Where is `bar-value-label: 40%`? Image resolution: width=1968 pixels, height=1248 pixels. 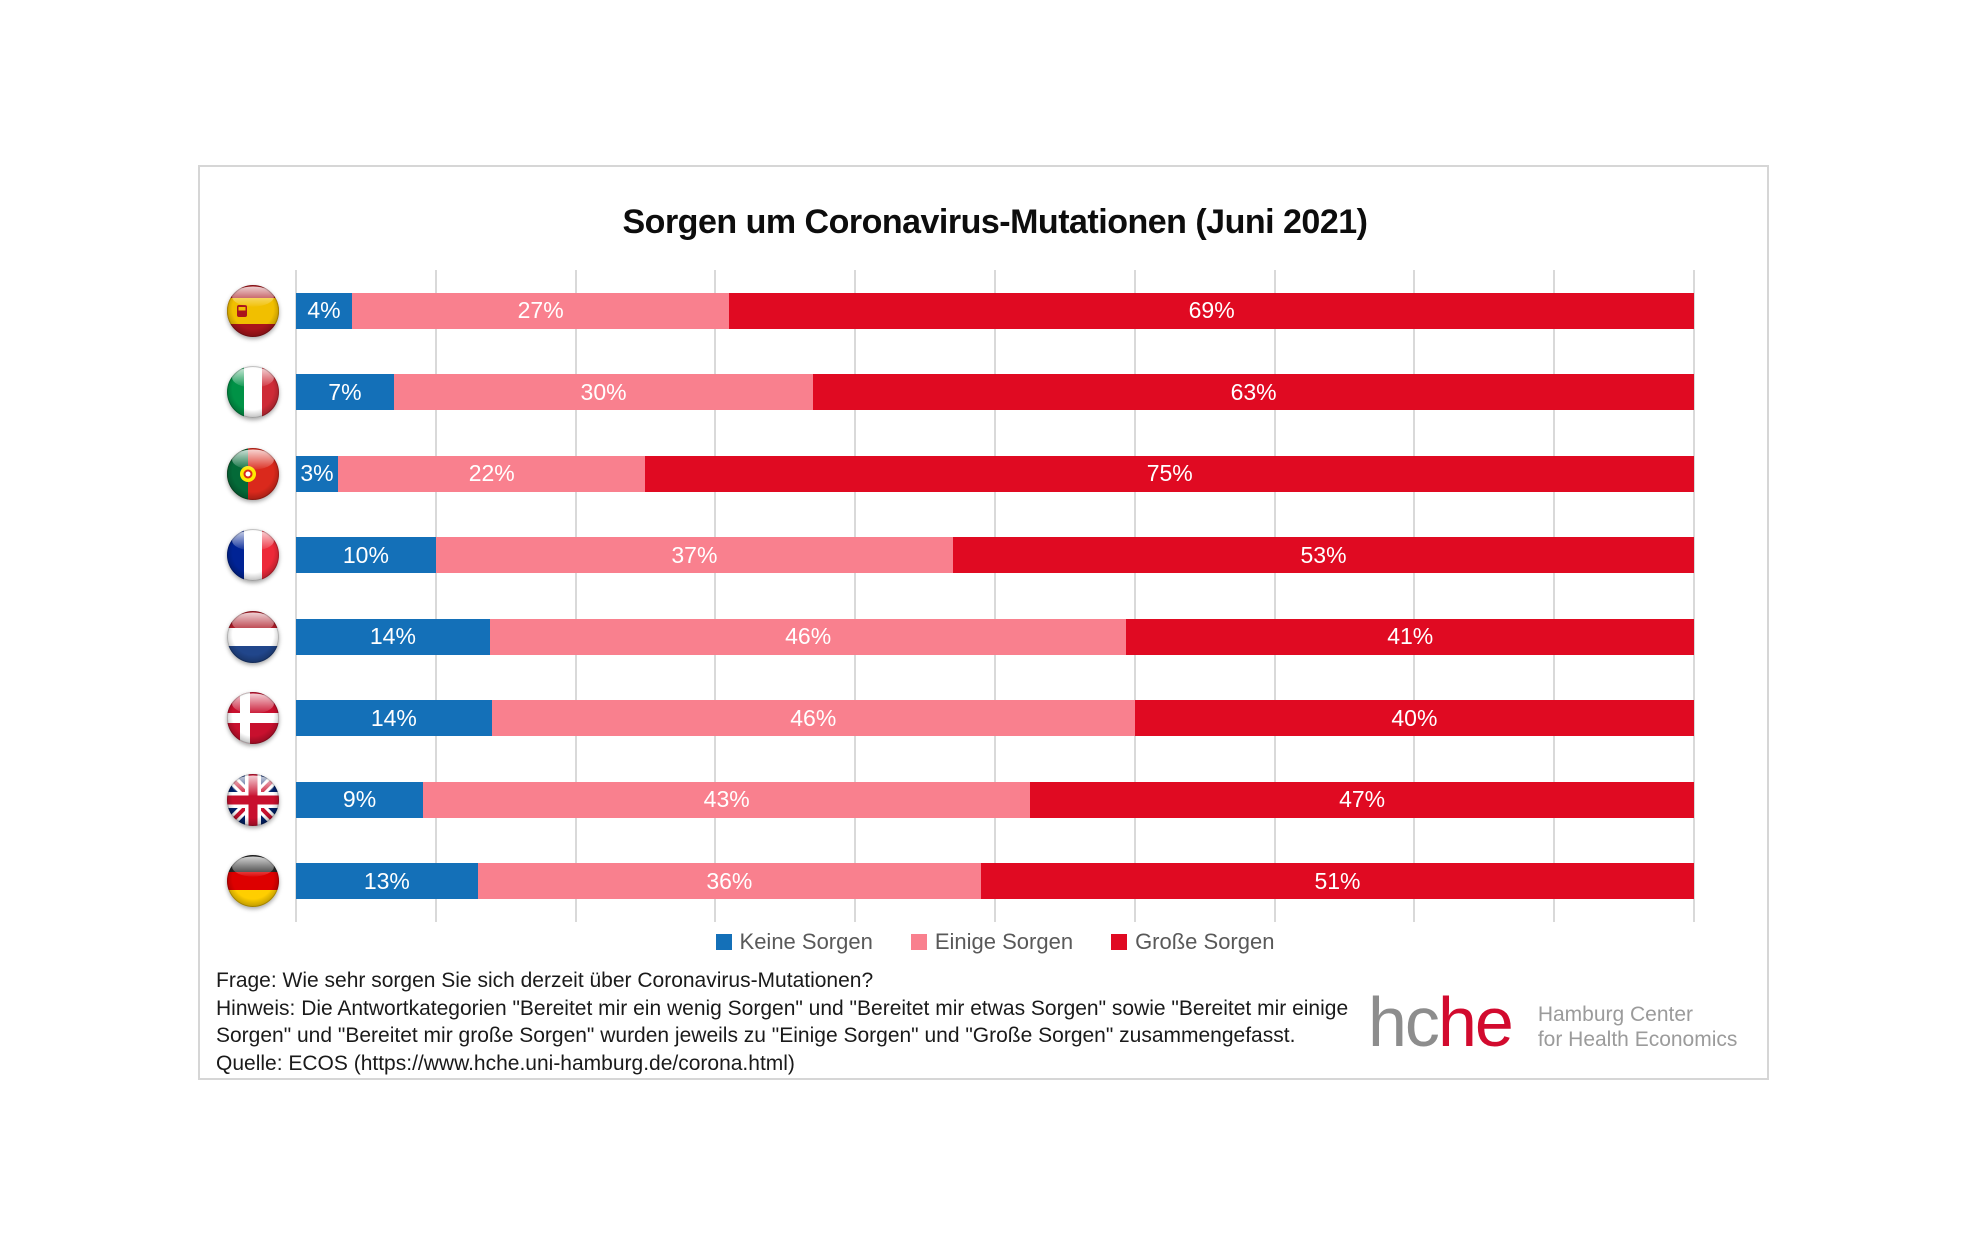
bar-value-label: 40% is located at coordinates (1414, 717).